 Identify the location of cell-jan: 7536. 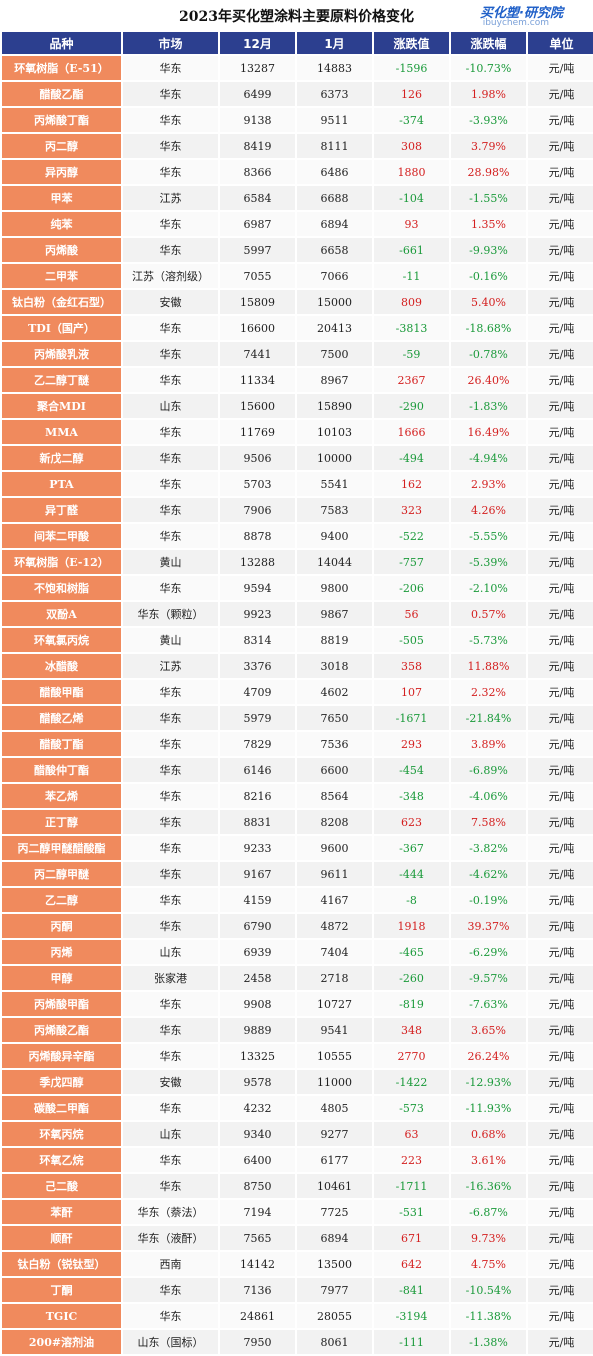
(334, 744).